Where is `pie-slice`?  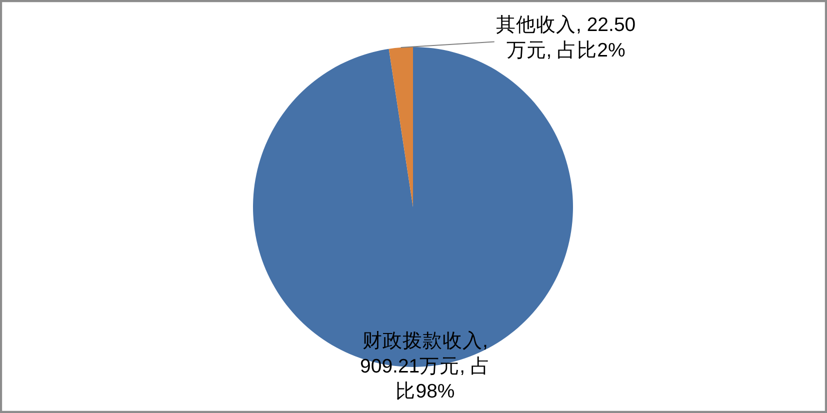 pie-slice is located at coordinates (400, 127).